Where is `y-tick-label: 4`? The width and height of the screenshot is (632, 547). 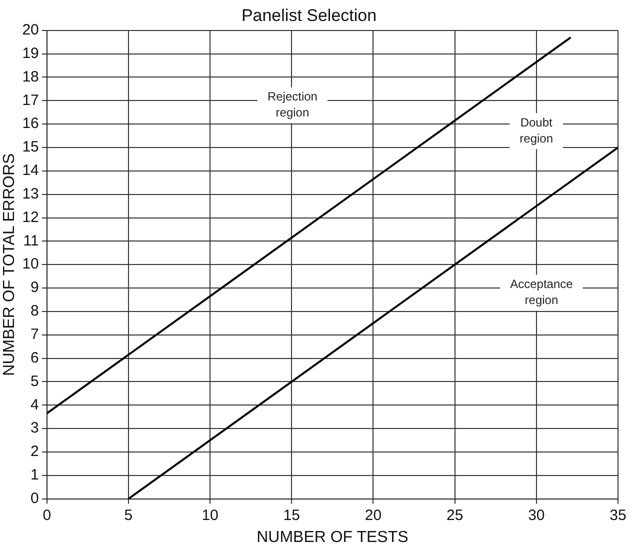 y-tick-label: 4 is located at coordinates (34, 405).